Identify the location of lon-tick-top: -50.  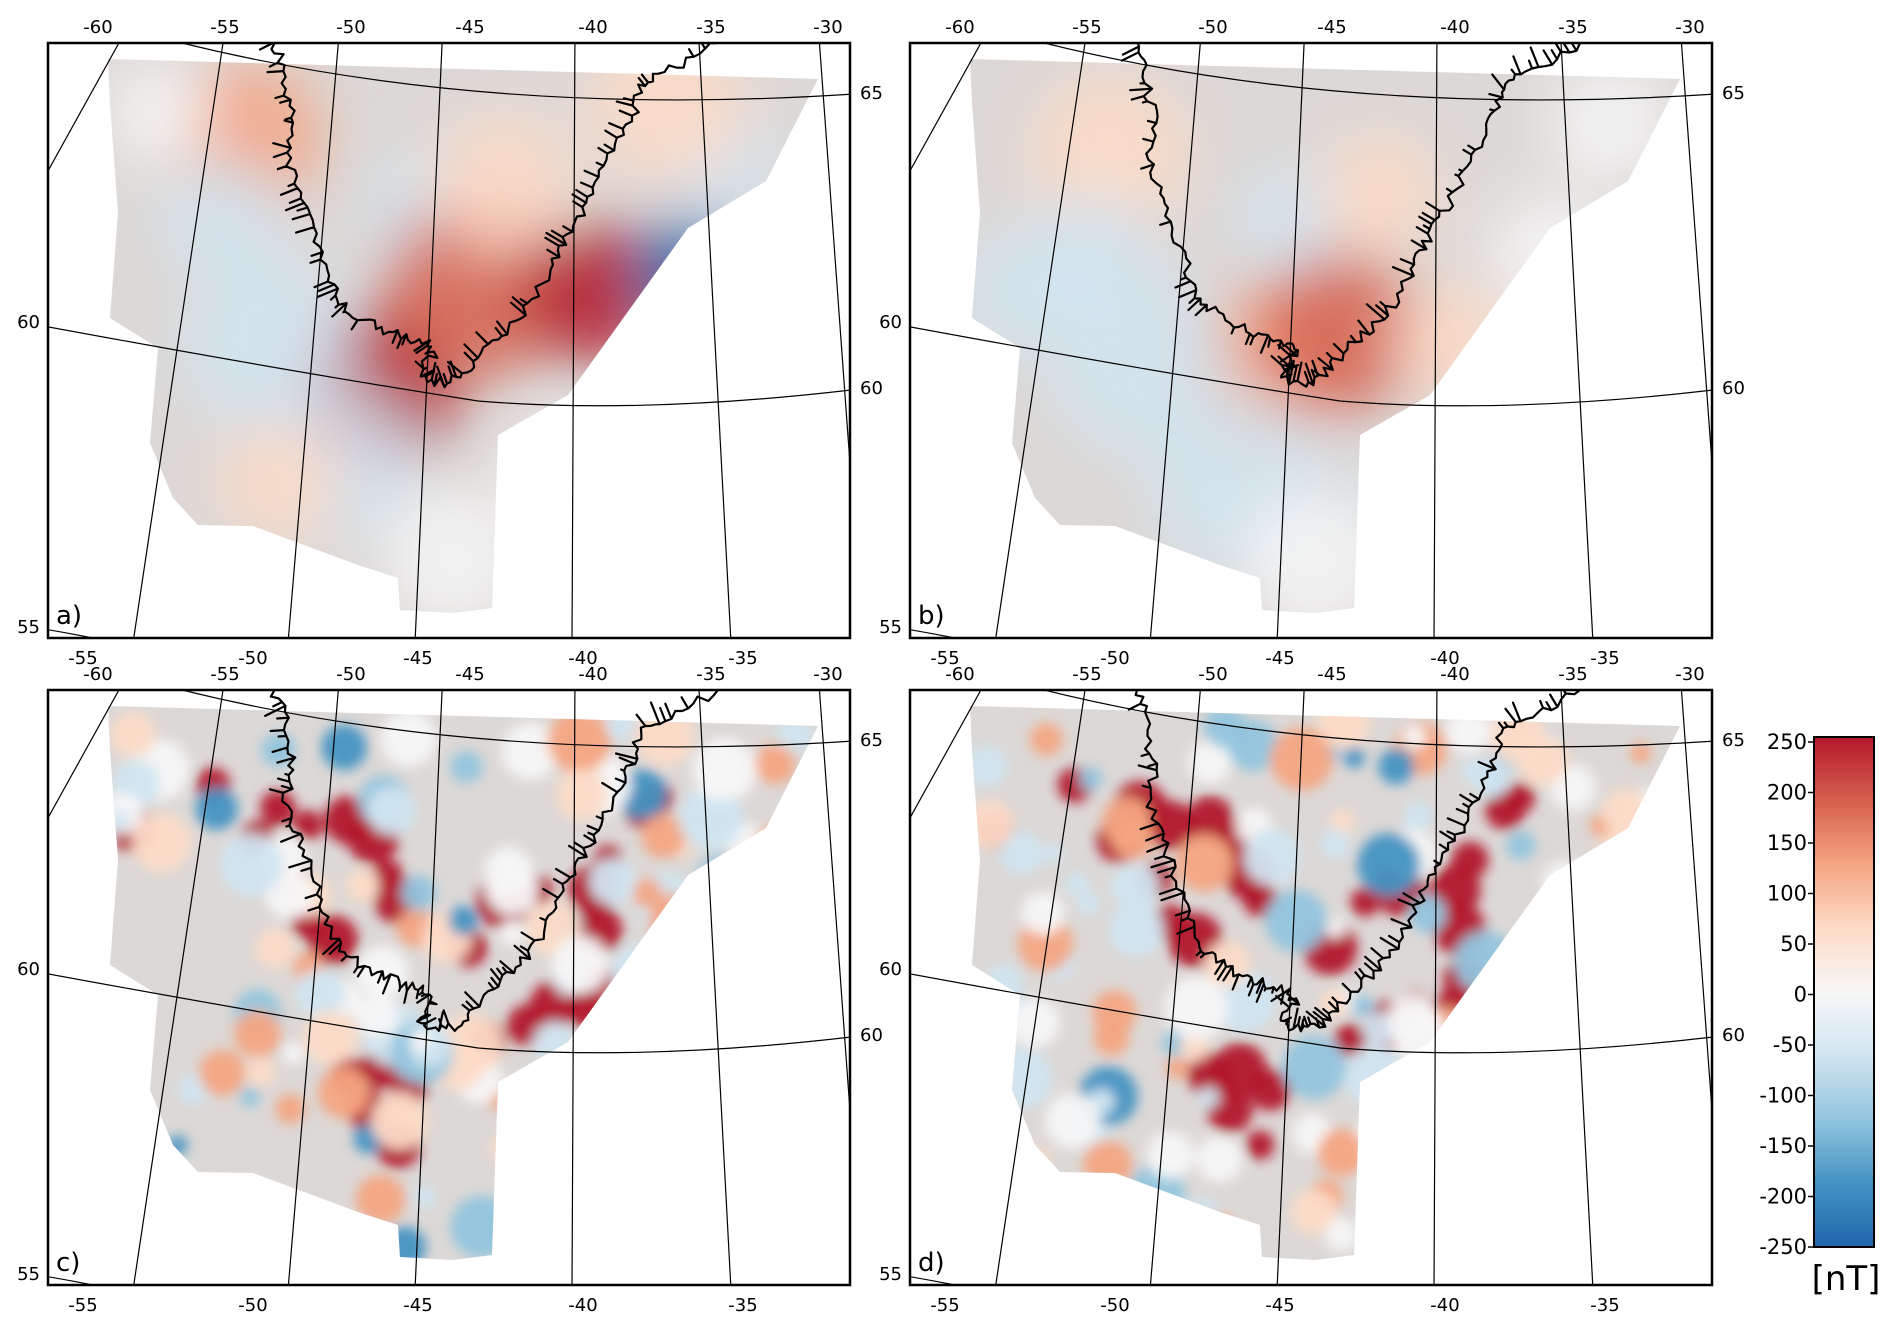
(350, 27).